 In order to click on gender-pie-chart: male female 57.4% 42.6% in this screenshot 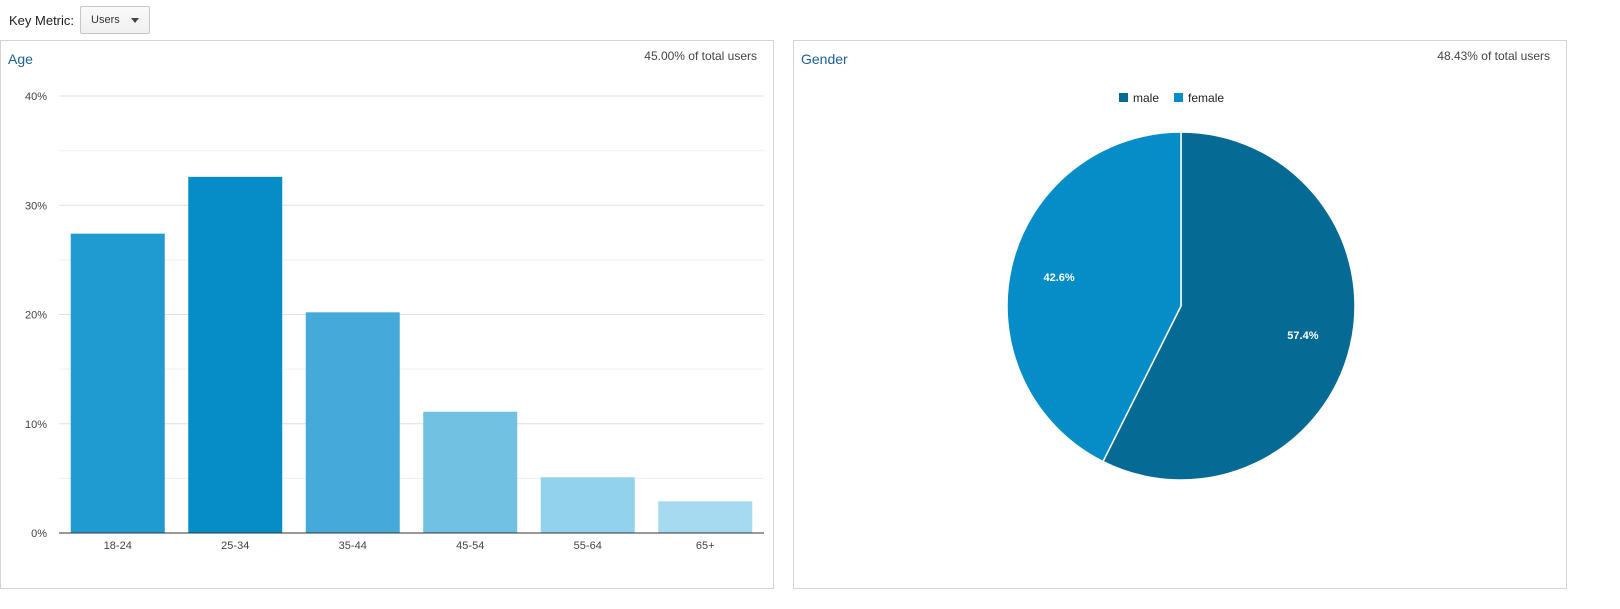, I will do `click(1181, 286)`.